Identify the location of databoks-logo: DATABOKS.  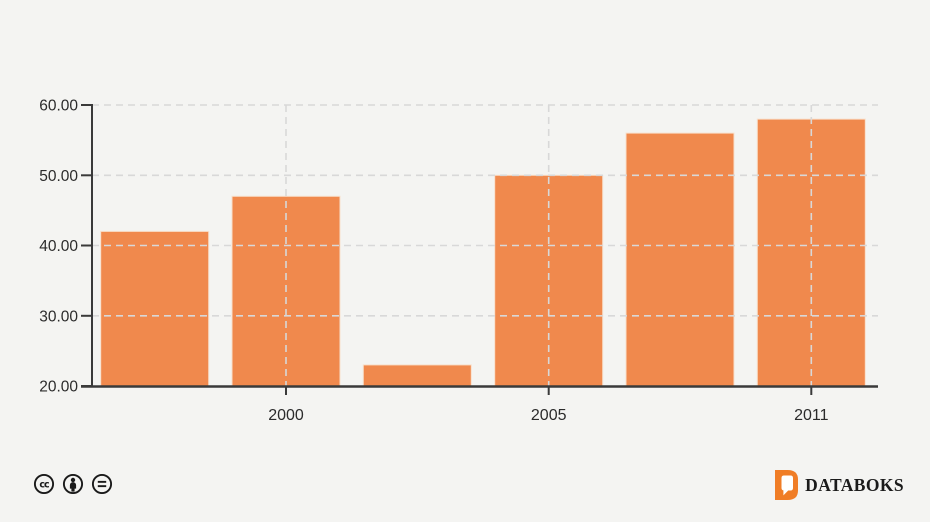
(839, 485).